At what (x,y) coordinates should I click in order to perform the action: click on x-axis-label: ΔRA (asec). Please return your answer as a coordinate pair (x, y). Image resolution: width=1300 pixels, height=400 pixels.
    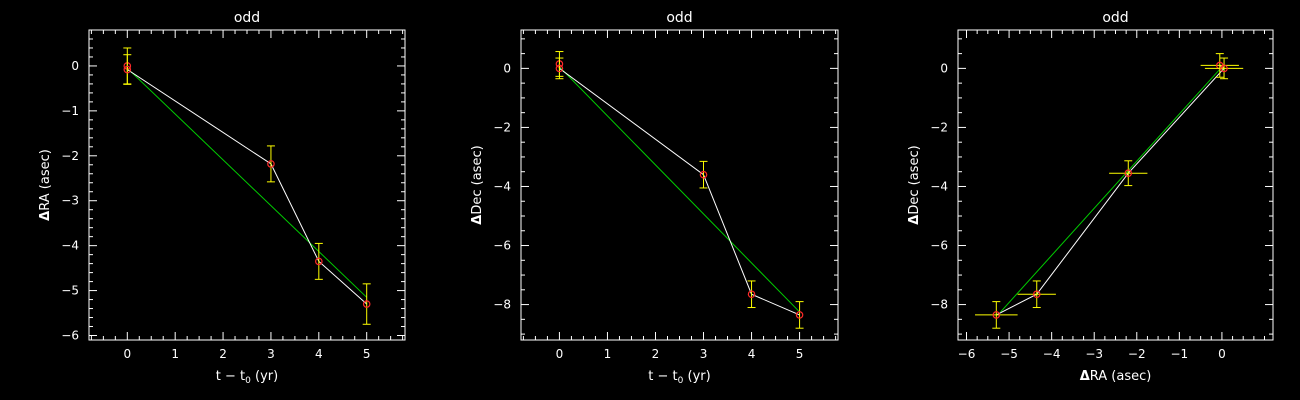
    Looking at the image, I should click on (1116, 376).